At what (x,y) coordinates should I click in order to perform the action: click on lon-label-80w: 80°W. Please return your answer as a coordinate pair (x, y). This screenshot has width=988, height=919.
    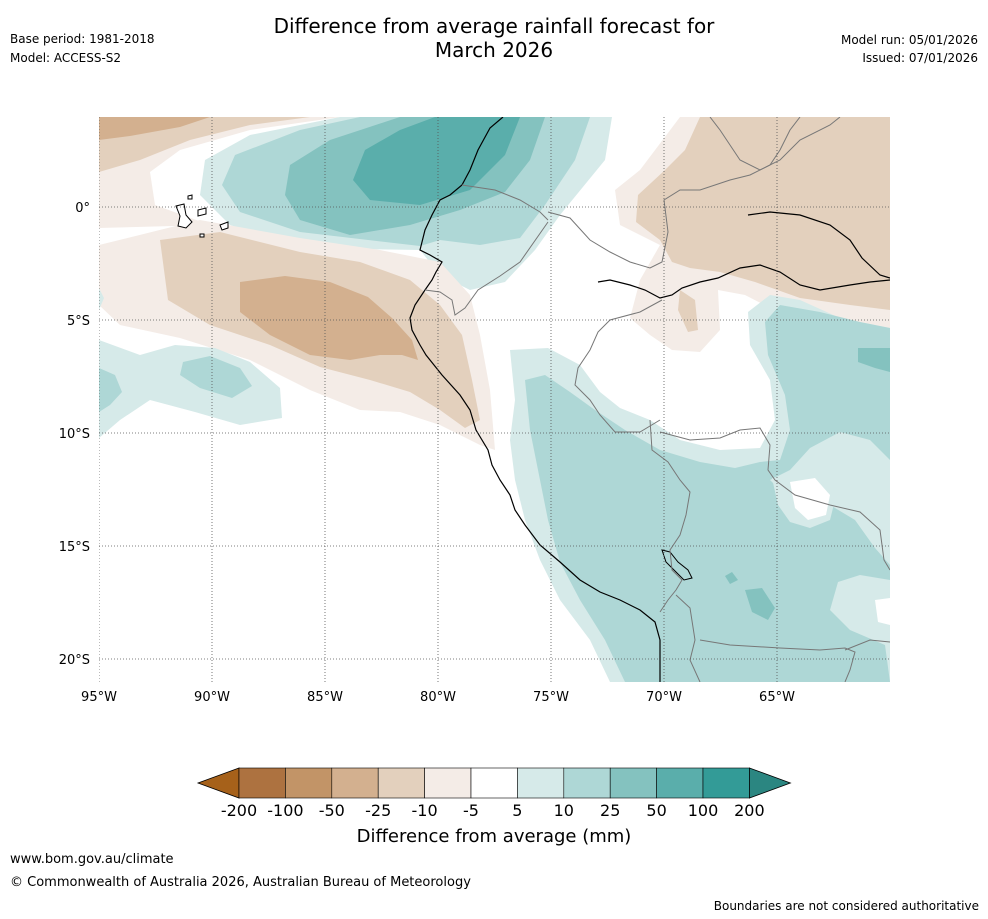
    Looking at the image, I should click on (438, 697).